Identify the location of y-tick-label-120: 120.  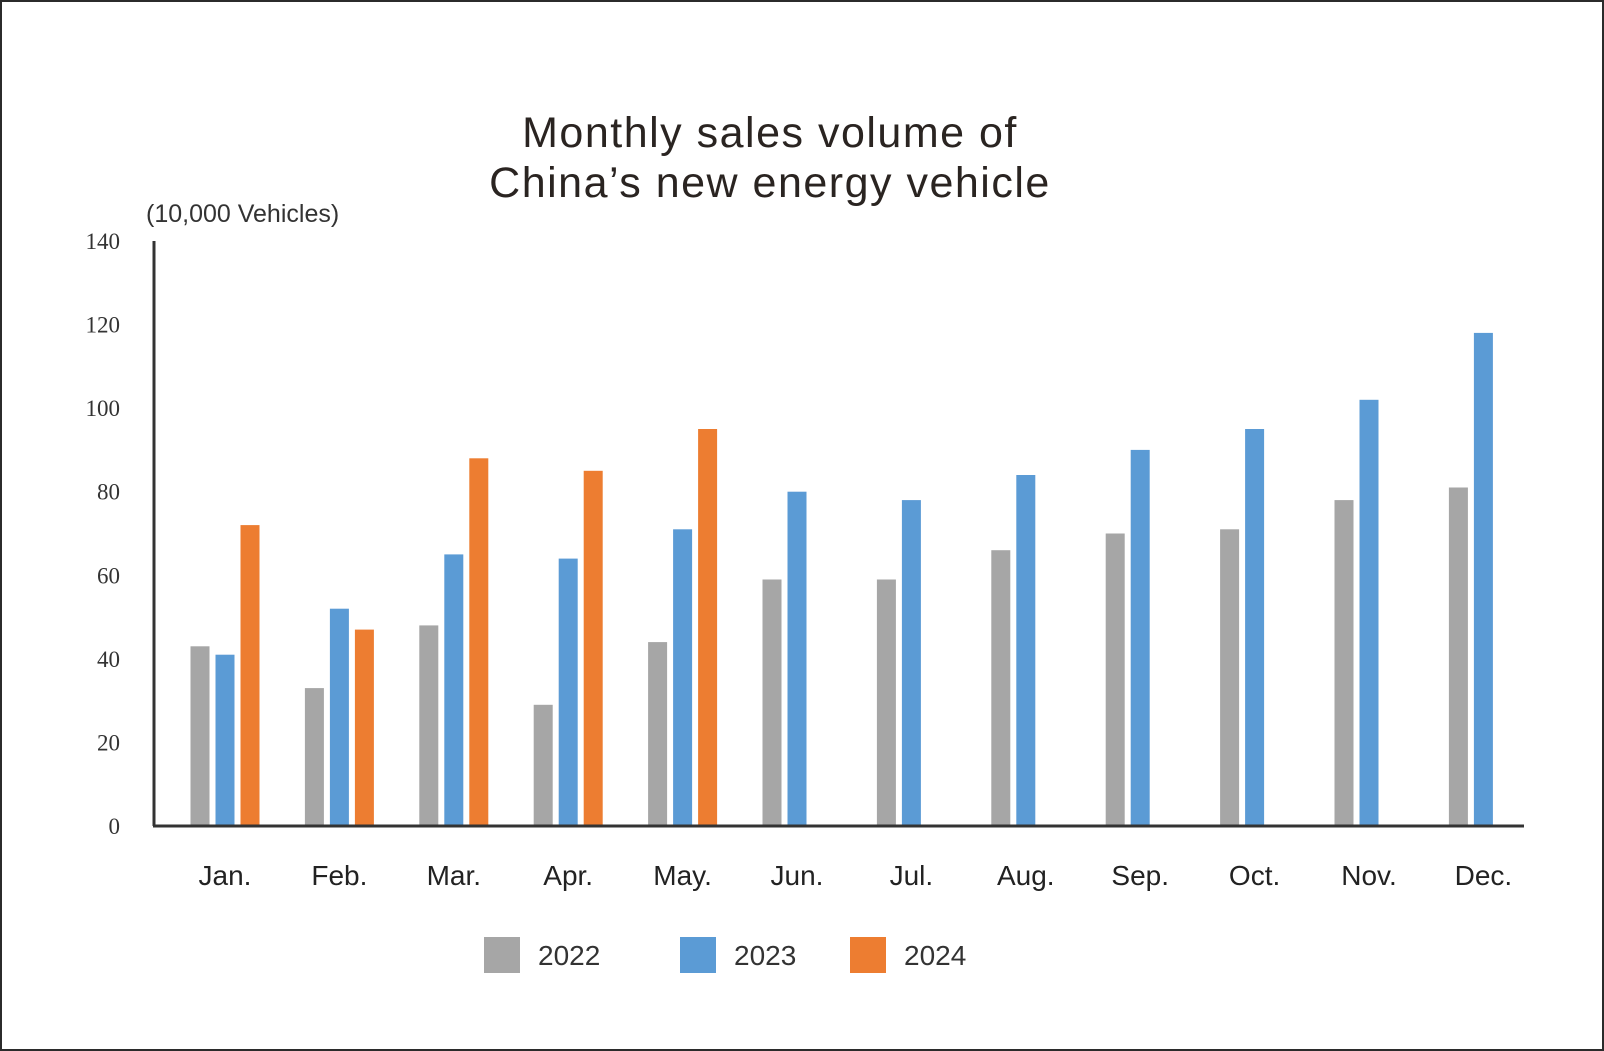
(103, 325).